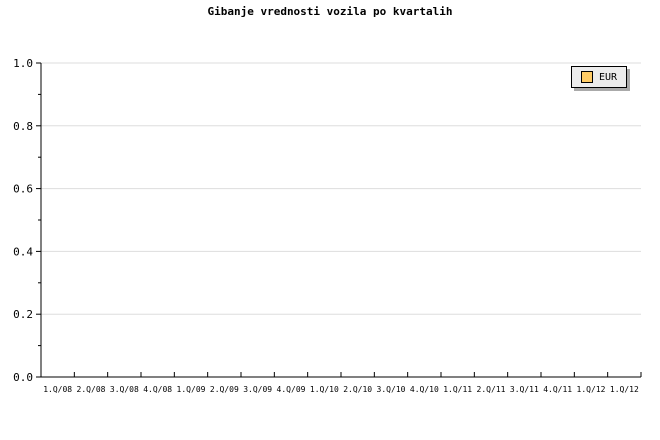 This screenshot has height=440, width=660. What do you see at coordinates (23, 189) in the screenshot?
I see `y-tick-label: 0.6` at bounding box center [23, 189].